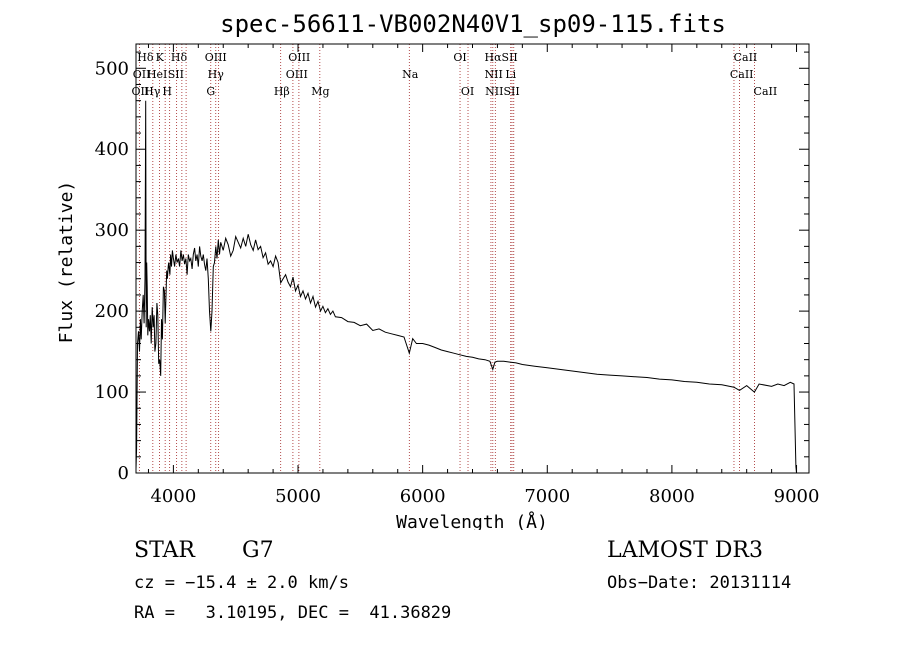 The width and height of the screenshot is (900, 649). I want to click on object-class: STAR, so click(164, 550).